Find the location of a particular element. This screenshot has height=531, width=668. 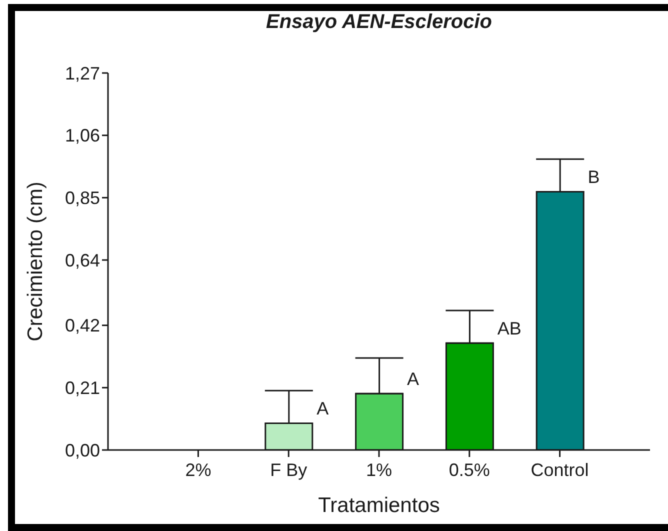

y-tick-label: 0,00 is located at coordinates (82, 450).